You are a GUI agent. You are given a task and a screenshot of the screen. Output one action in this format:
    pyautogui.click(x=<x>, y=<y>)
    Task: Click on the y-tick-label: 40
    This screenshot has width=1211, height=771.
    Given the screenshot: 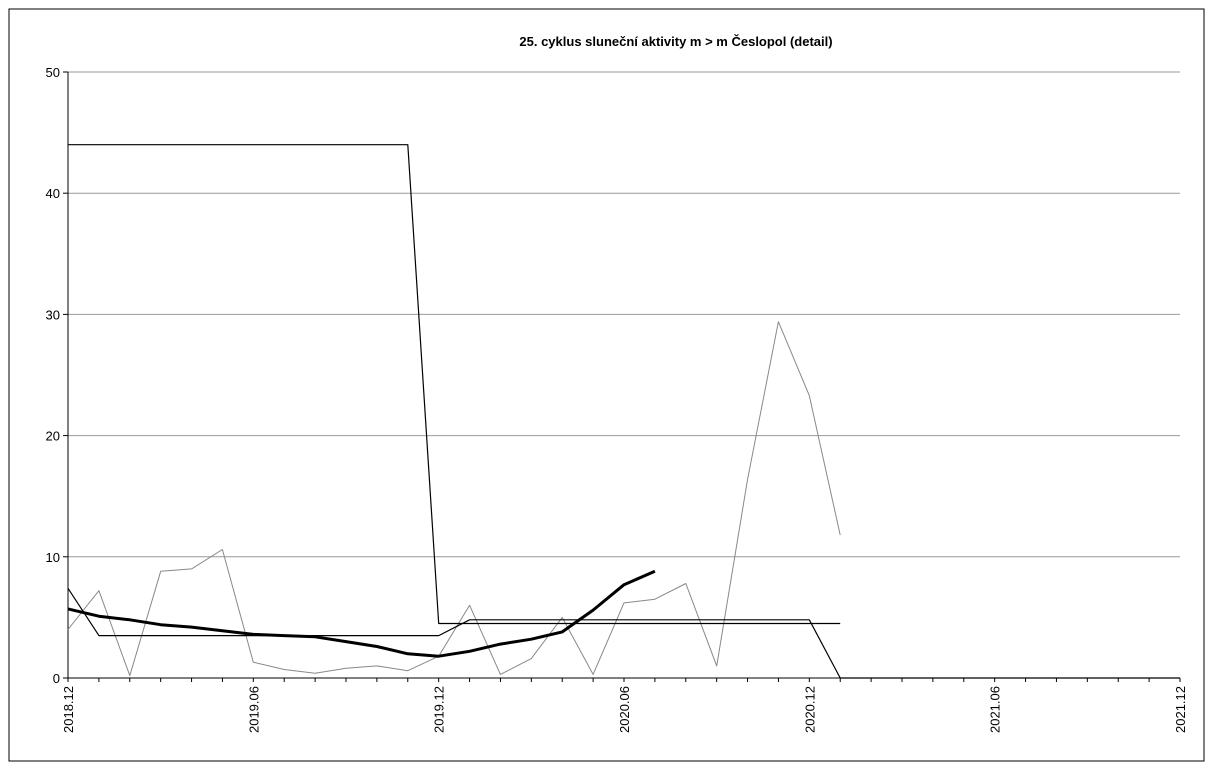 What is the action you would take?
    pyautogui.click(x=53, y=193)
    